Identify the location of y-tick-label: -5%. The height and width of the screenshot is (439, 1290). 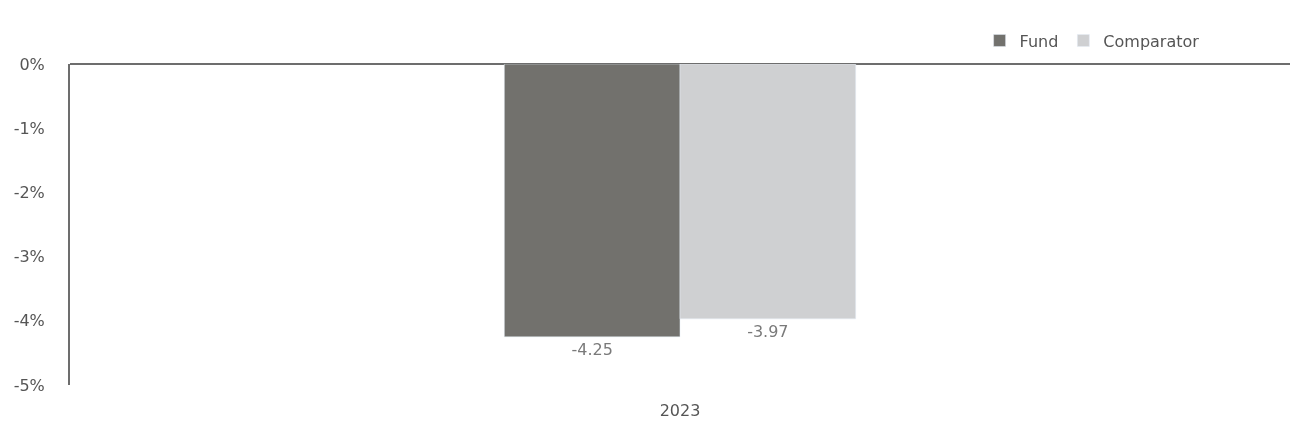
(29, 385).